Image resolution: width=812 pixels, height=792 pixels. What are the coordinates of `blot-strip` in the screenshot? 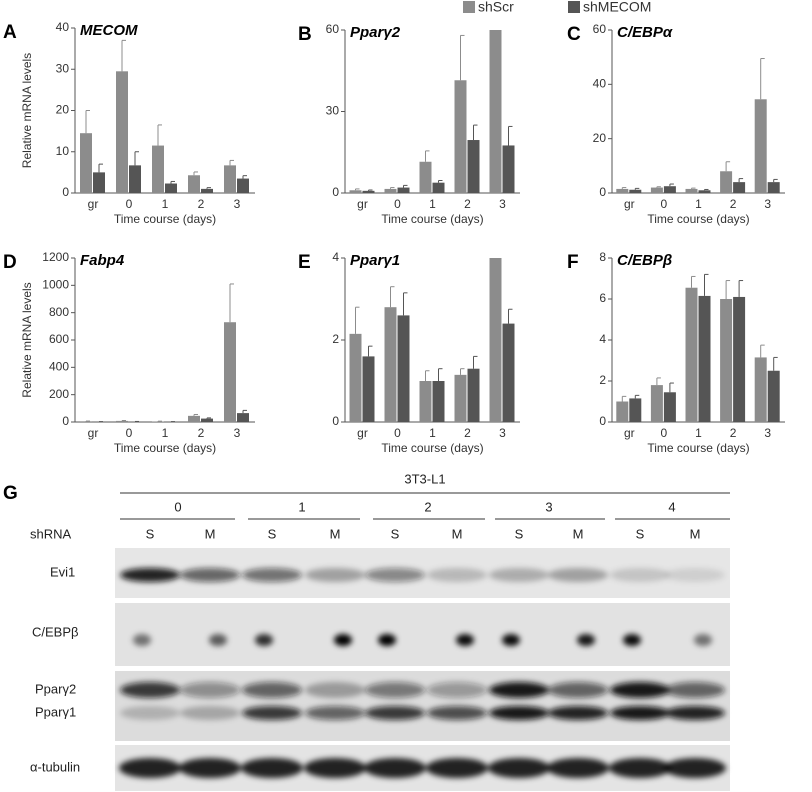 It's located at (422, 706).